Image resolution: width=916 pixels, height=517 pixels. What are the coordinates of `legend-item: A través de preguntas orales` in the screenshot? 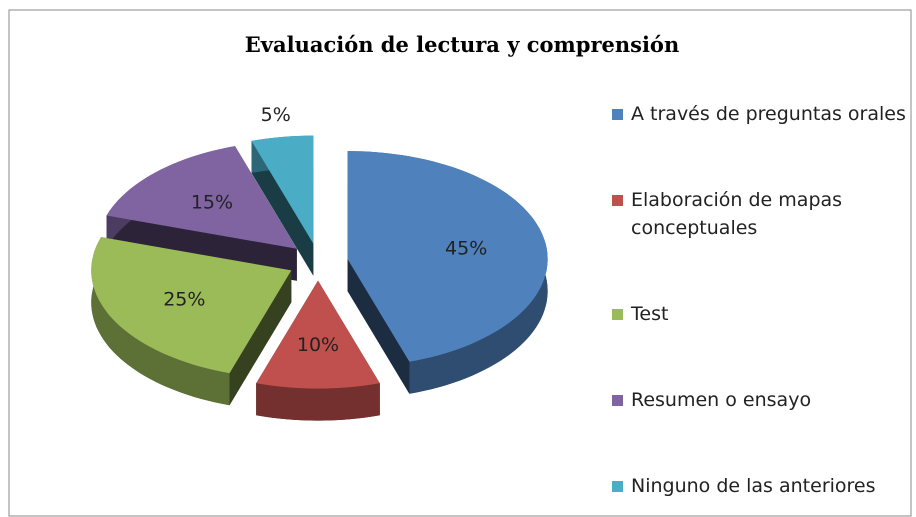 It's located at (759, 114).